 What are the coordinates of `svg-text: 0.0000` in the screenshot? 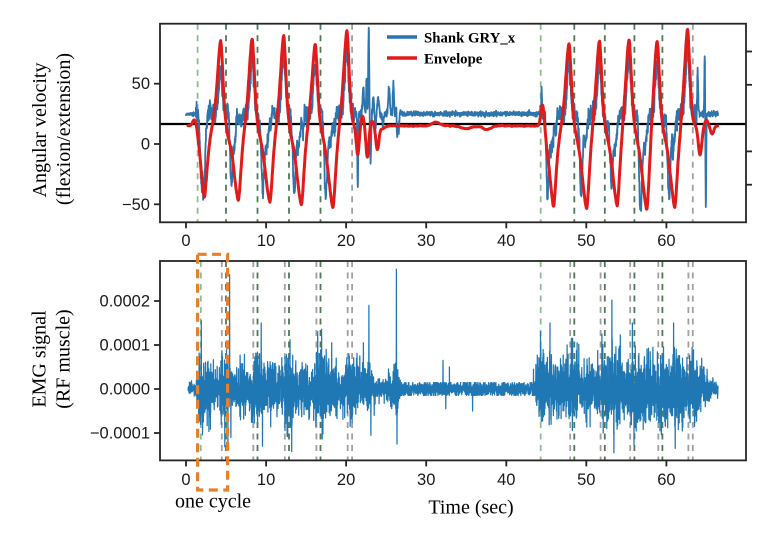 It's located at (125, 390).